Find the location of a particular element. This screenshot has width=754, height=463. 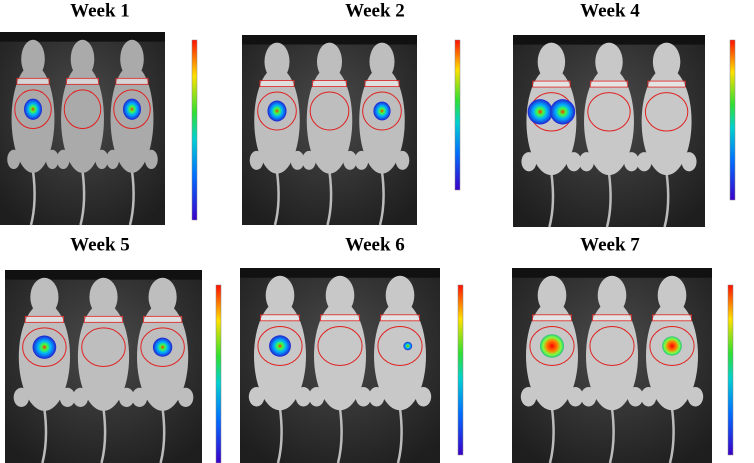

panel-title: Week 1 is located at coordinates (100, 10).